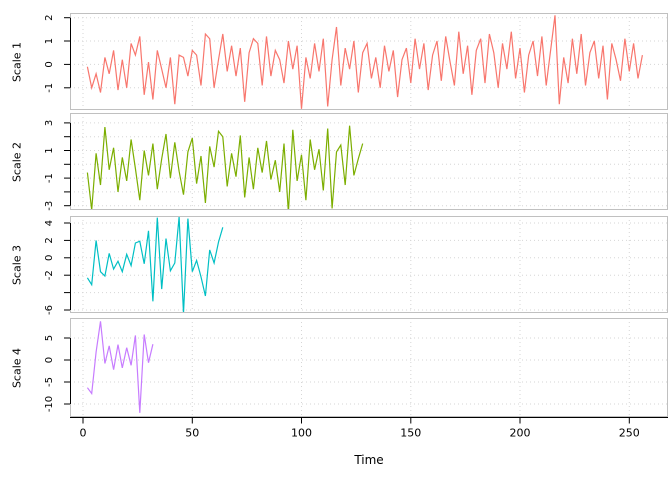 This screenshot has width=672, height=480. What do you see at coordinates (49, 338) in the screenshot?
I see `y-tick-label: 5` at bounding box center [49, 338].